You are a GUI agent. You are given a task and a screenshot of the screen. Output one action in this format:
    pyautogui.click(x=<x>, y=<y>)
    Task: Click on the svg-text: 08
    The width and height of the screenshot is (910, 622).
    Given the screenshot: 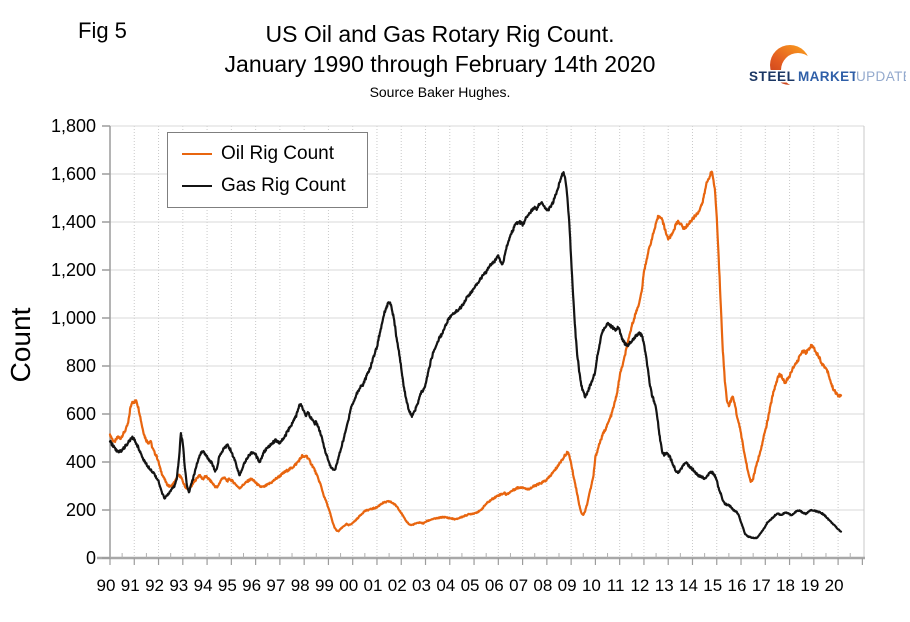 What is the action you would take?
    pyautogui.click(x=542, y=585)
    